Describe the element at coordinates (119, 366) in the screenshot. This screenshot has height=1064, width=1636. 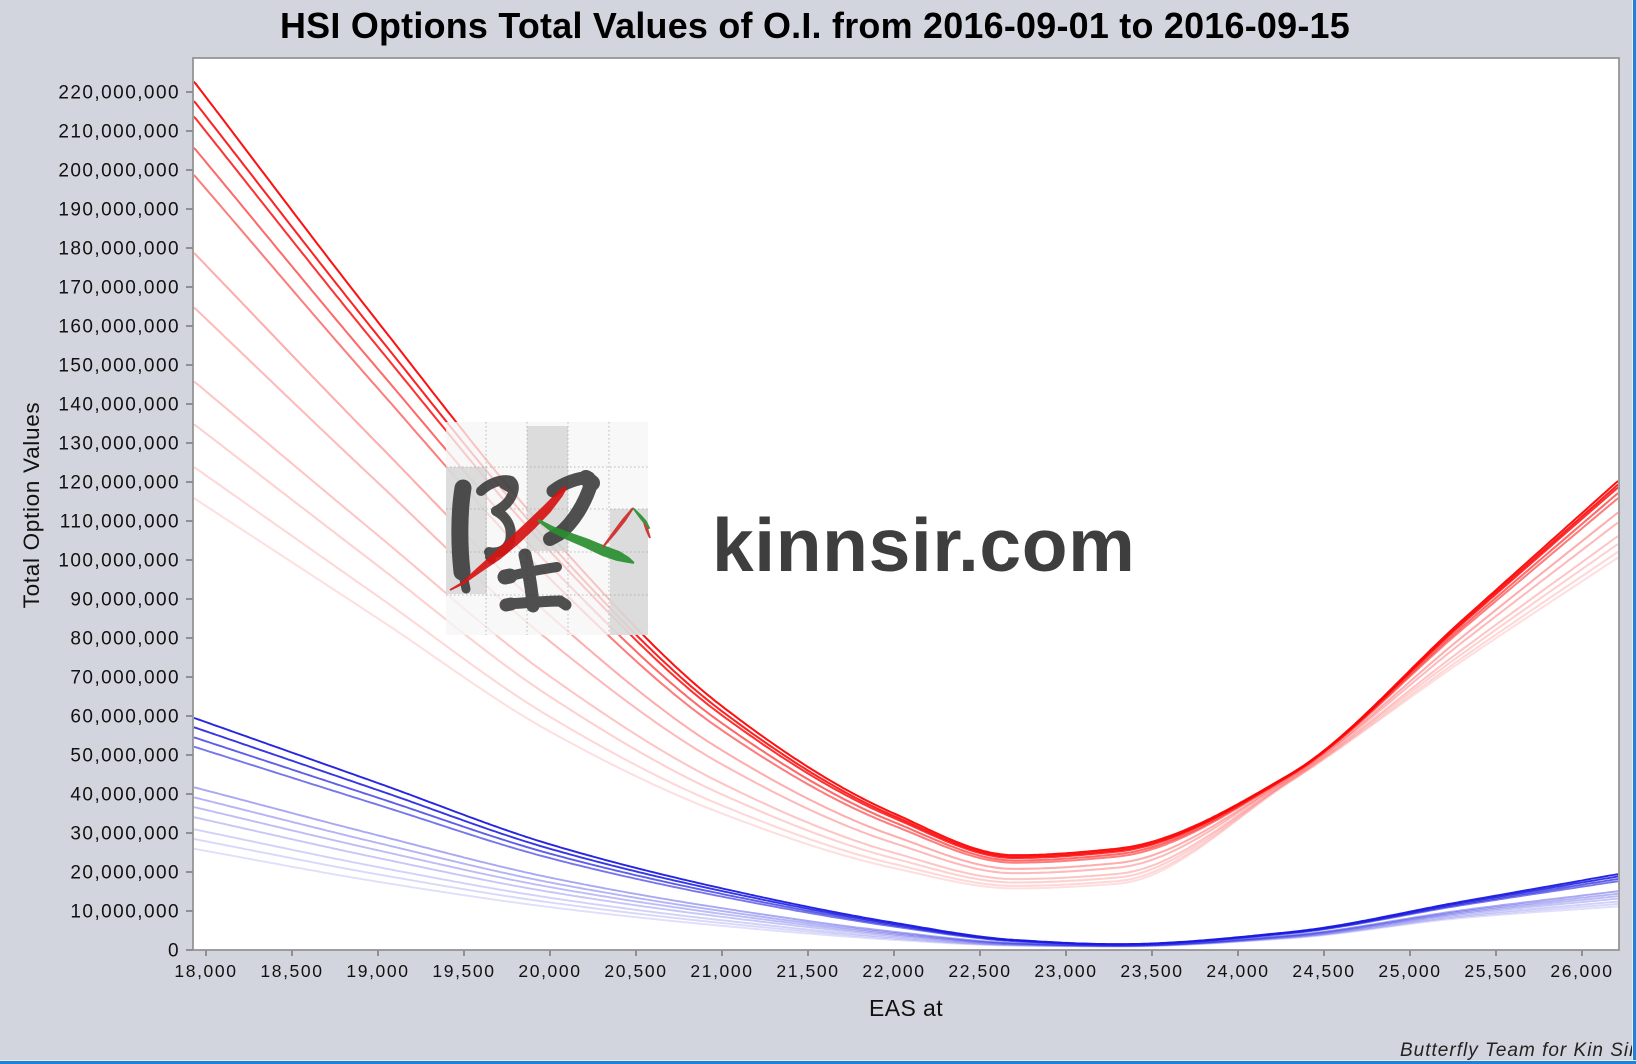
I see `svg-text: 150,000,000` at that location.